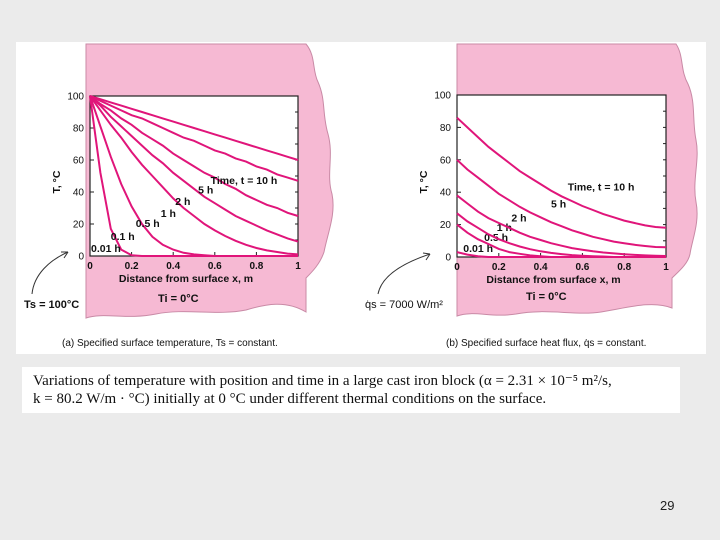  Describe the element at coordinates (546, 297) in the screenshot. I see `annotation-ti-b: Ti = 0°C` at that location.